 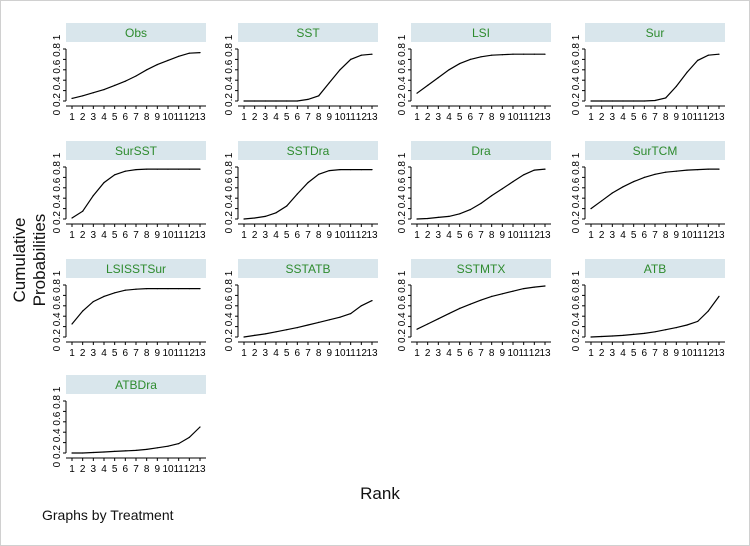 What do you see at coordinates (308, 269) in the screenshot?
I see `panel-title: SSTATB` at bounding box center [308, 269].